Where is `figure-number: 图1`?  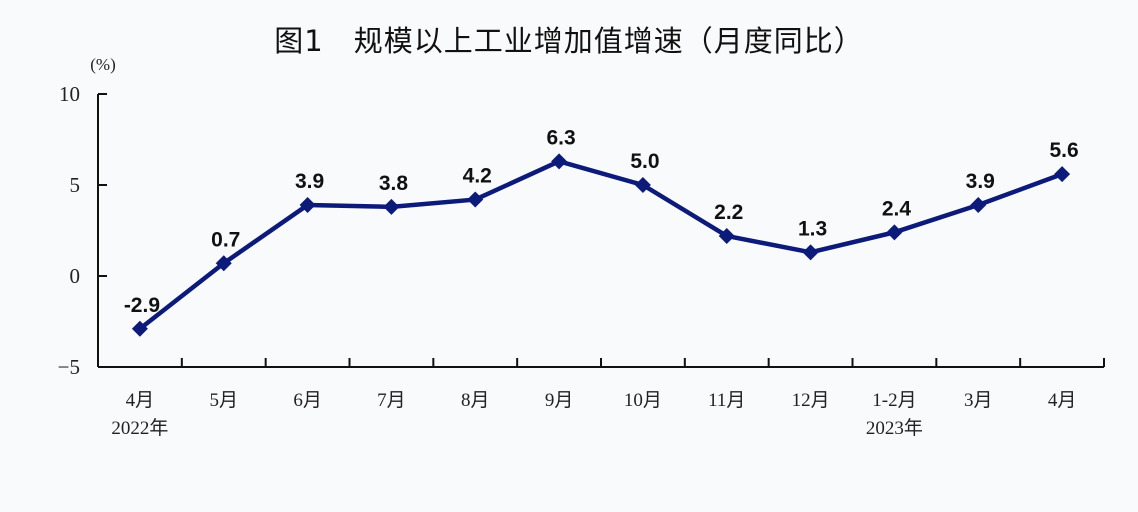
figure-number: 图1 is located at coordinates (299, 41).